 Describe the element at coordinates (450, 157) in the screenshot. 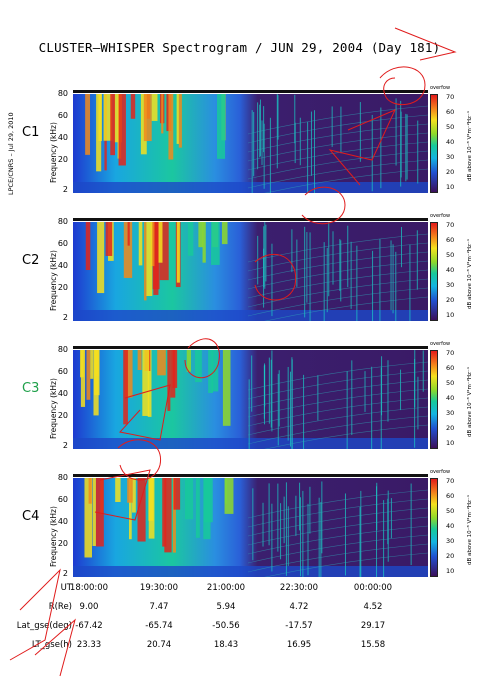

I see `colorbar-tick: 30` at that location.